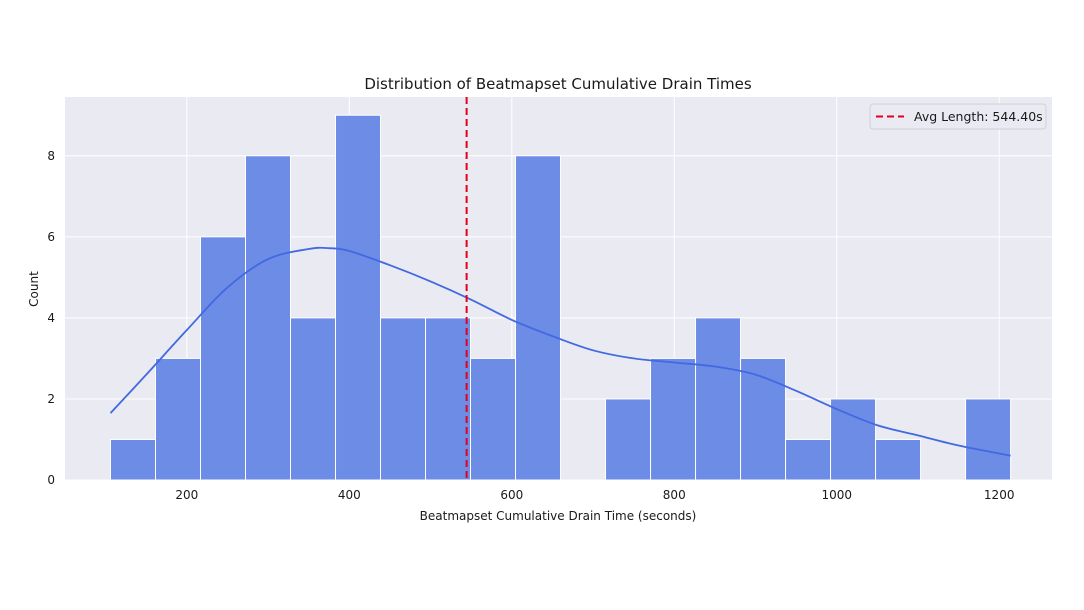 The width and height of the screenshot is (1084, 610). I want to click on y-tick-label: 0, so click(51, 480).